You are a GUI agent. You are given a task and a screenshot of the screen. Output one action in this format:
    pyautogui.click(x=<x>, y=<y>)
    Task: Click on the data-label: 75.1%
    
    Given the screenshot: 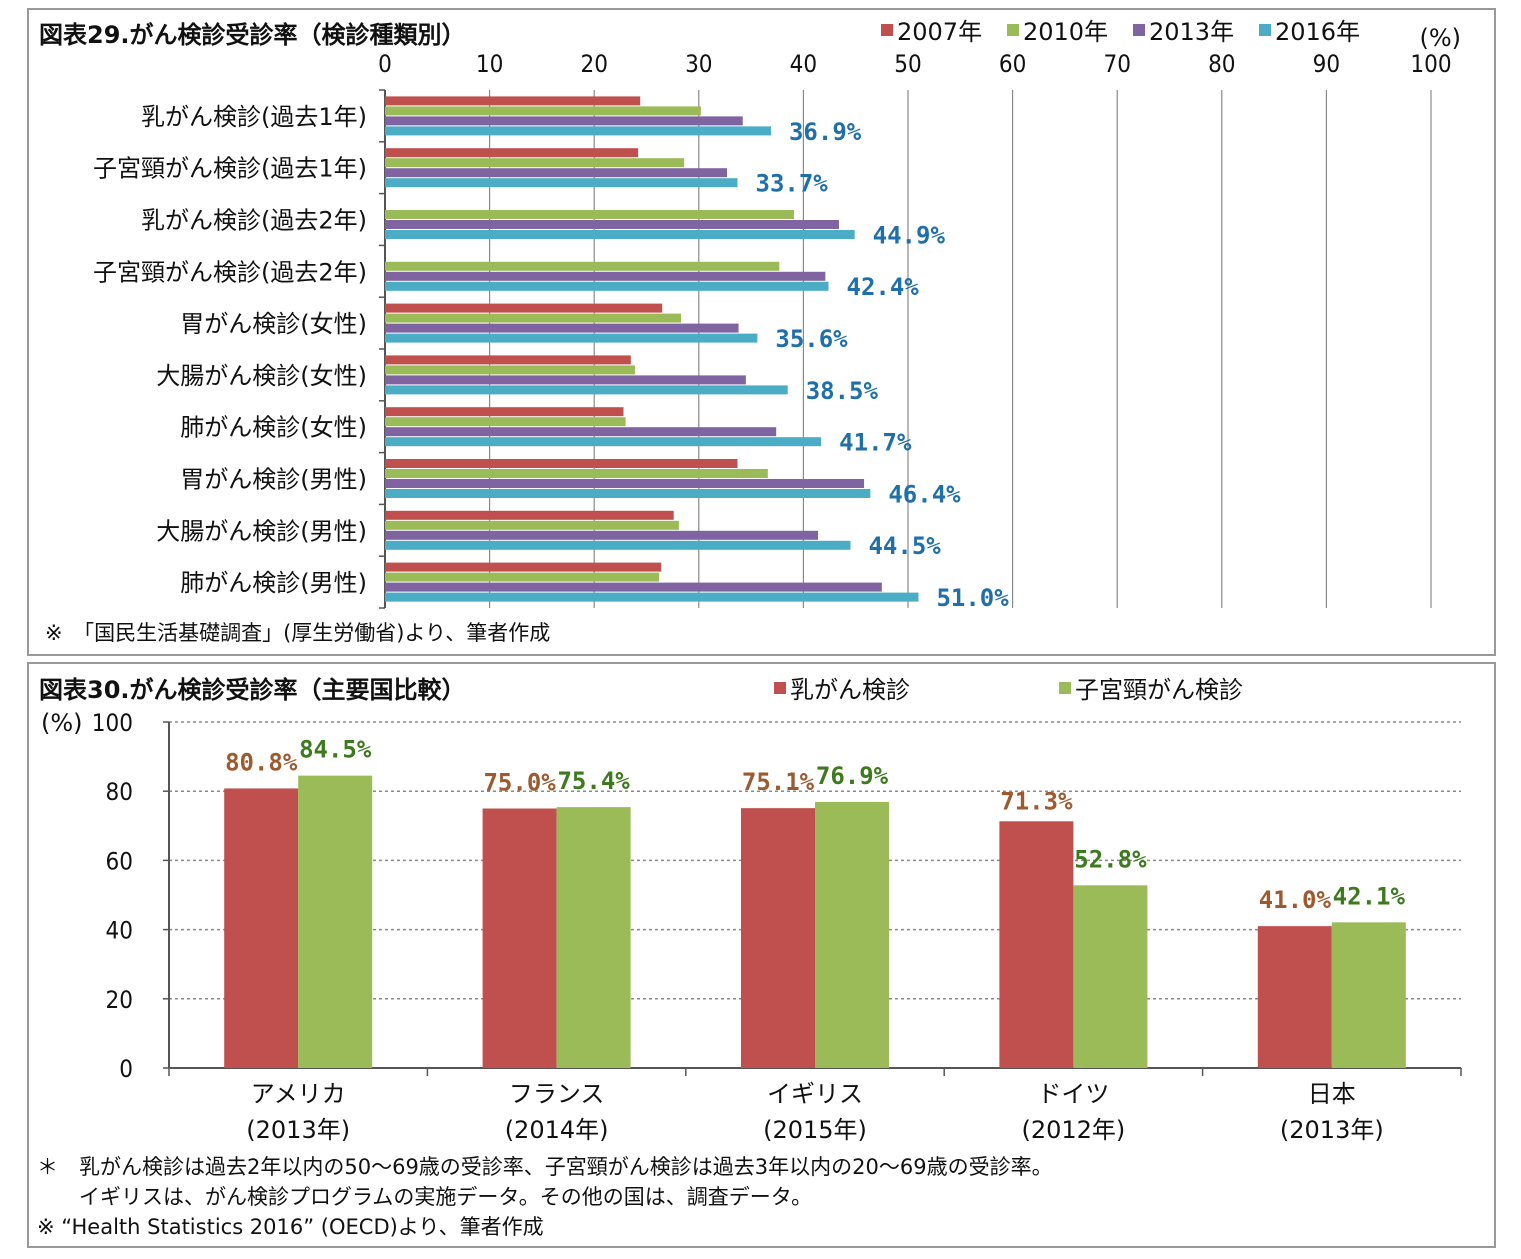 What is the action you would take?
    pyautogui.click(x=778, y=782)
    